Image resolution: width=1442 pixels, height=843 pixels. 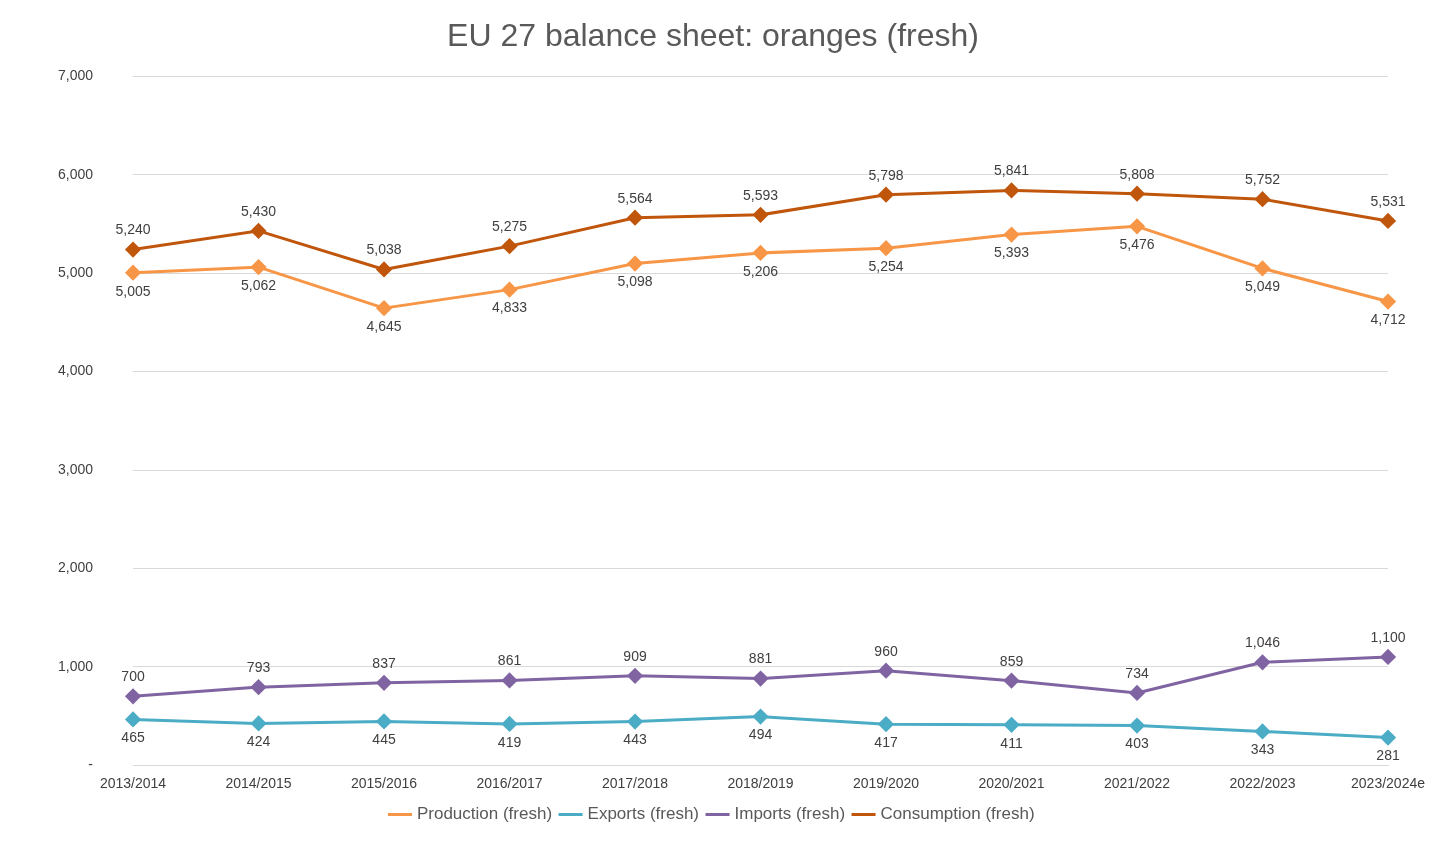 I want to click on data-label: 881, so click(x=760, y=658).